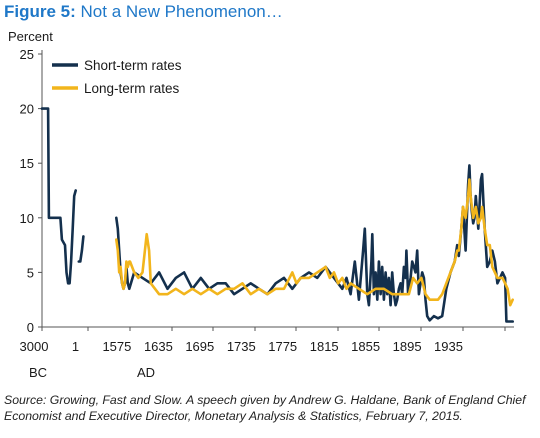 Image resolution: width=540 pixels, height=438 pixels. I want to click on x-tick-label: 3000, so click(34, 346).